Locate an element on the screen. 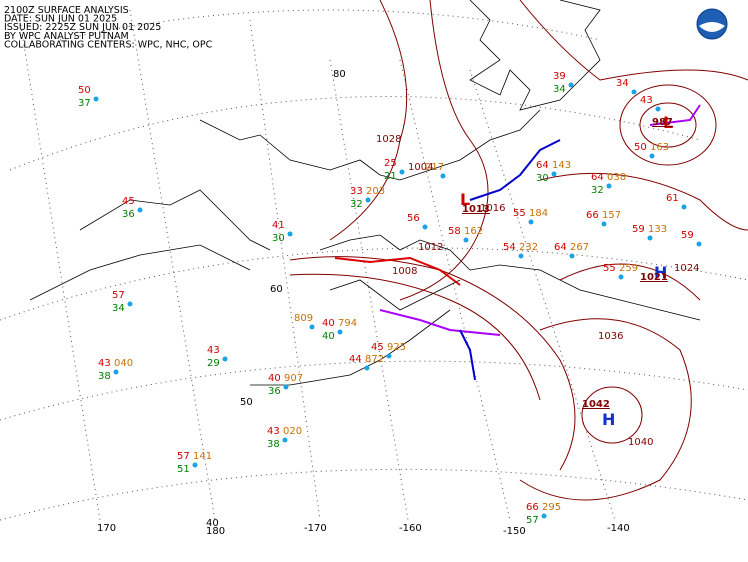 This screenshot has width=748, height=562. station-temperature: 33 is located at coordinates (356, 191).